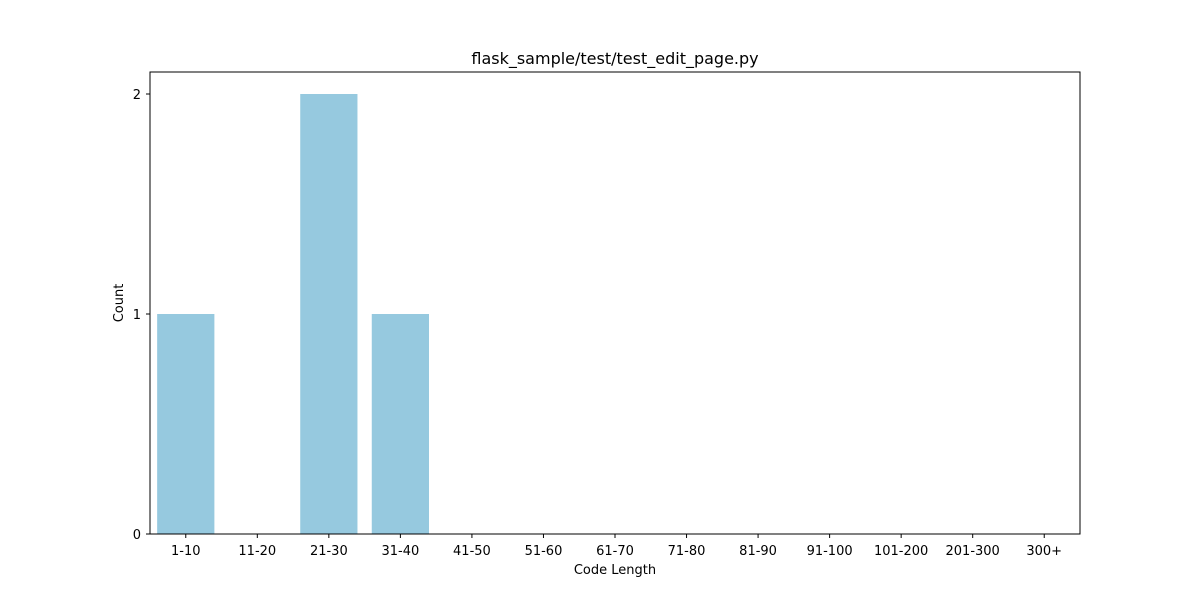 This screenshot has height=604, width=1200. I want to click on x-tick-label: 71-80, so click(687, 551).